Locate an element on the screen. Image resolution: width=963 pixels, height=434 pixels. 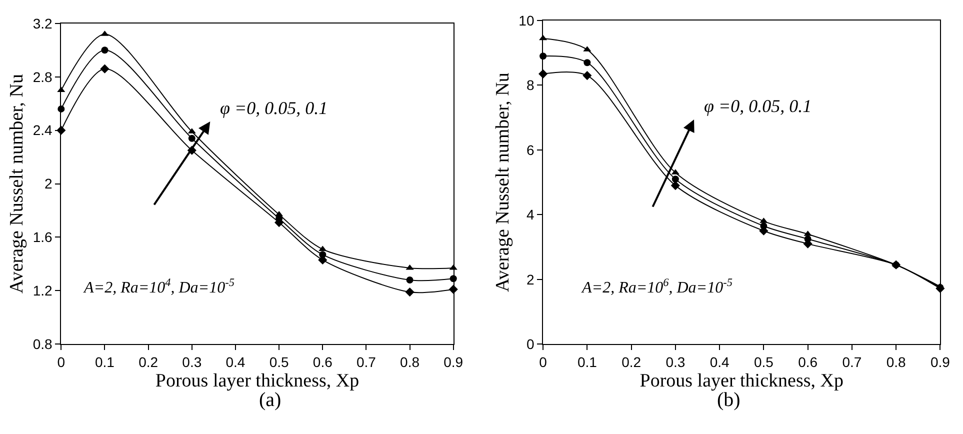
y-tick-label: 0 is located at coordinates (530, 344).